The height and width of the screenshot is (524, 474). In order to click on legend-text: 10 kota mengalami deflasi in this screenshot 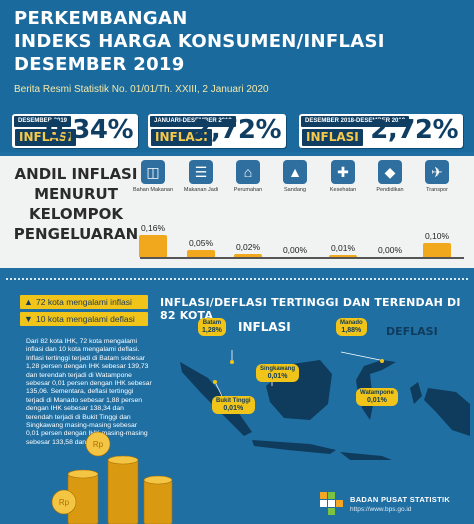, I will do `click(85, 319)`.